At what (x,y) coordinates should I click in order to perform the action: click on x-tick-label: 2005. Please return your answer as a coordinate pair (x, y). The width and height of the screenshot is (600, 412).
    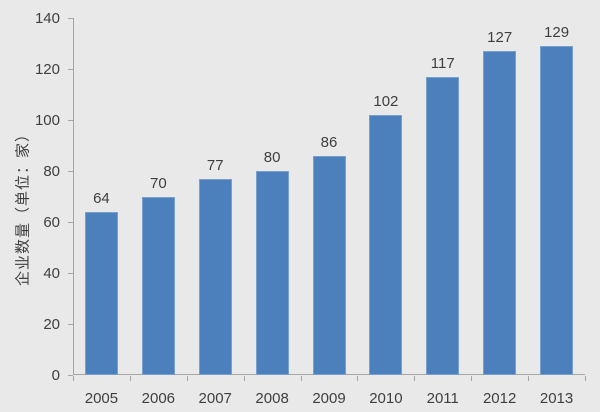
    Looking at the image, I should click on (101, 398).